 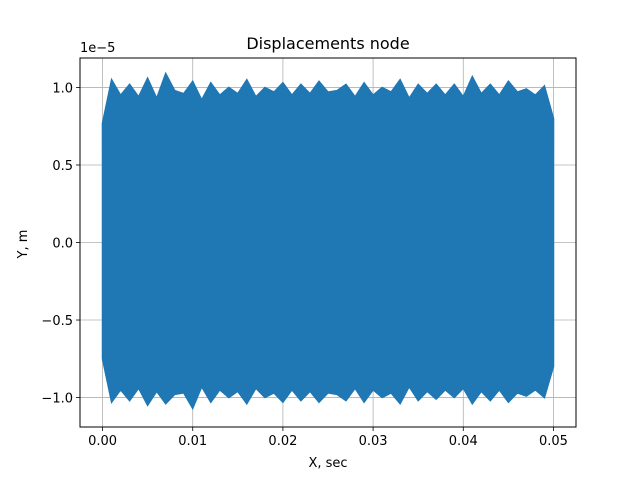 I want to click on x-tick-label: 0.00, so click(x=102, y=441).